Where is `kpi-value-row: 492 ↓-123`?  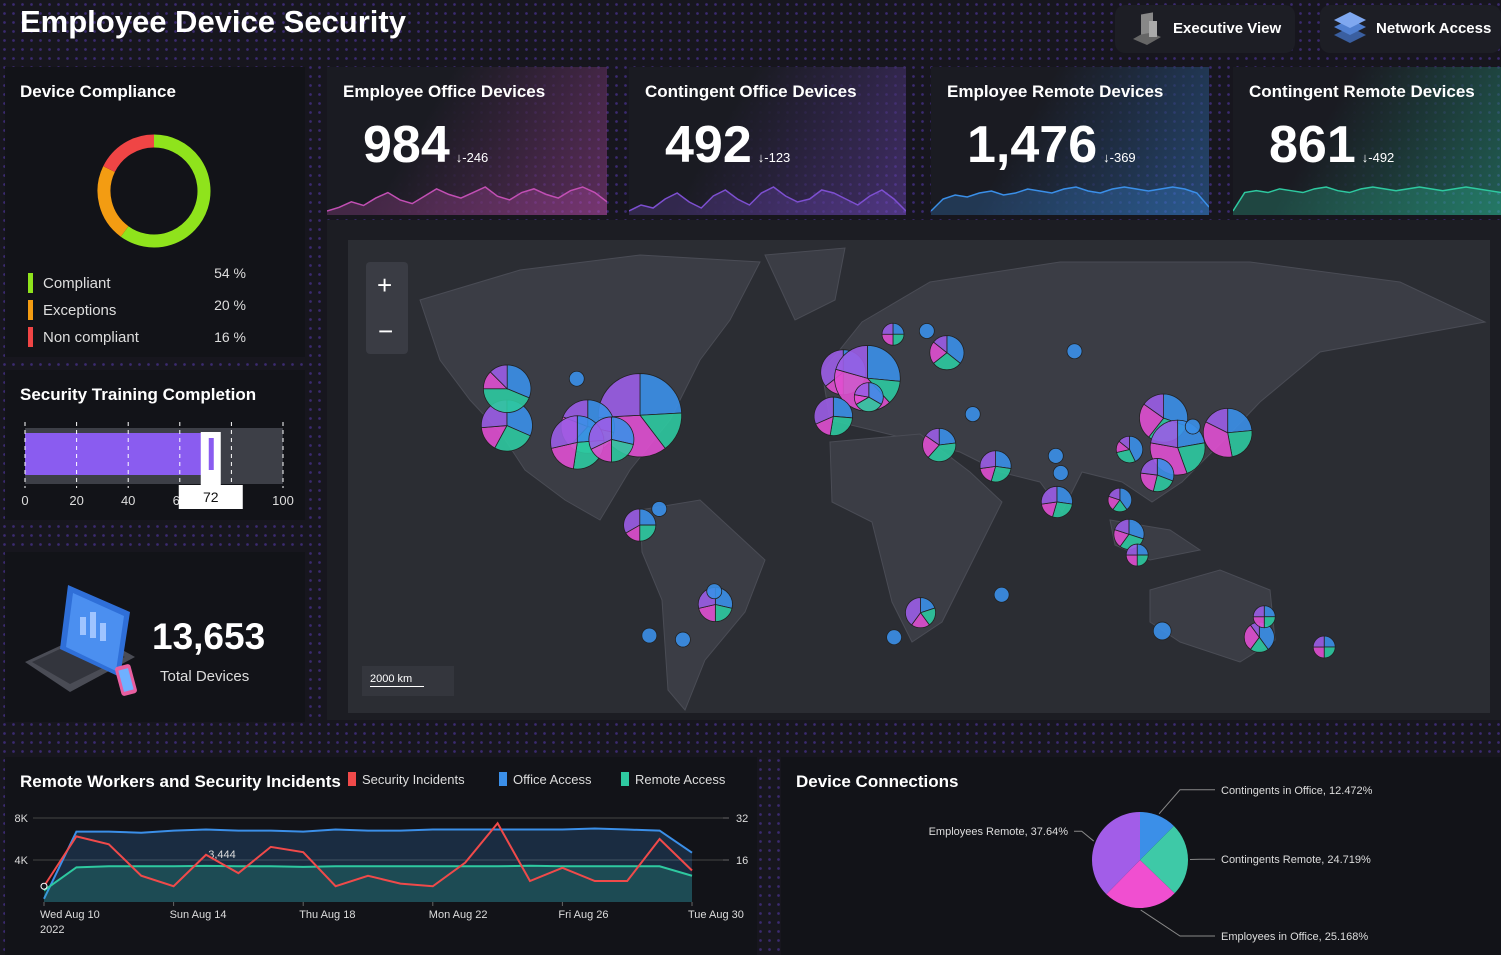 kpi-value-row: 492 ↓-123 is located at coordinates (727, 145).